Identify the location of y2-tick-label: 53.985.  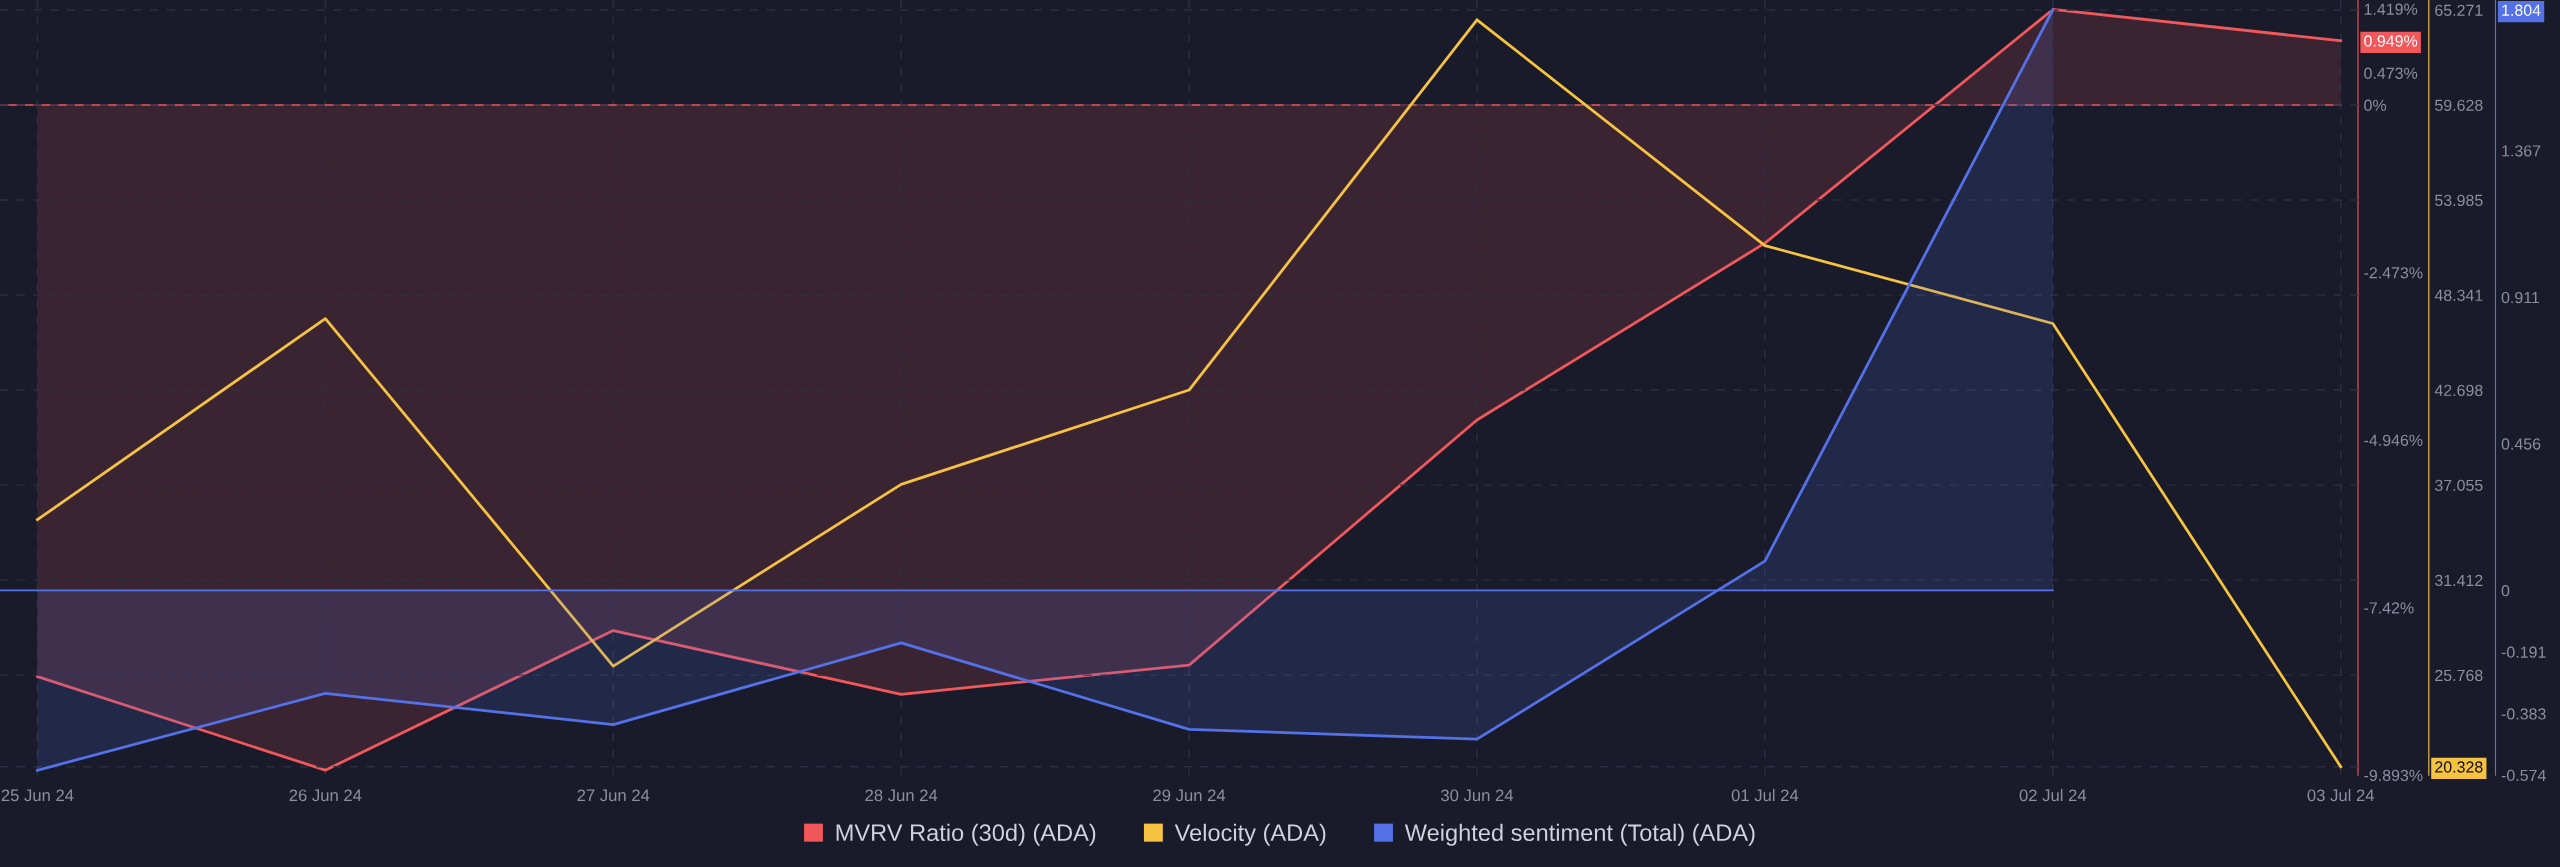
(2459, 200).